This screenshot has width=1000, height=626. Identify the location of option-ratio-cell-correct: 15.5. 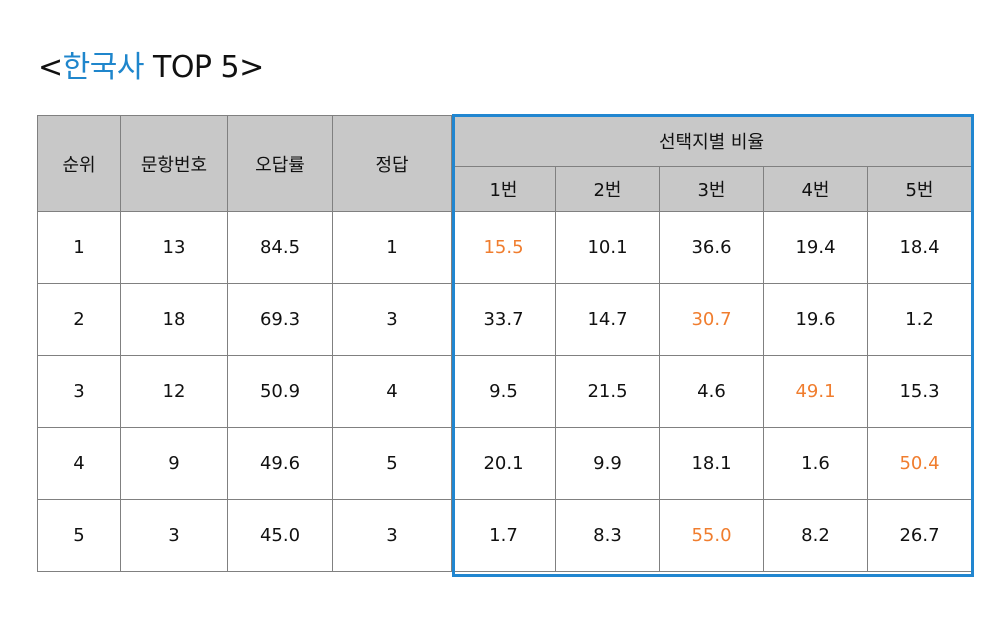
(503, 247).